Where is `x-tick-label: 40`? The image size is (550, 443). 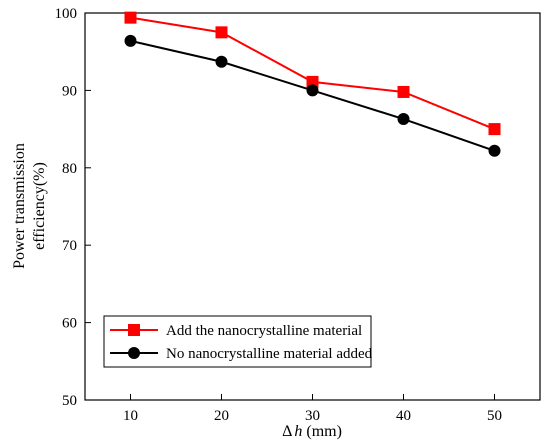 x-tick-label: 40 is located at coordinates (403, 416).